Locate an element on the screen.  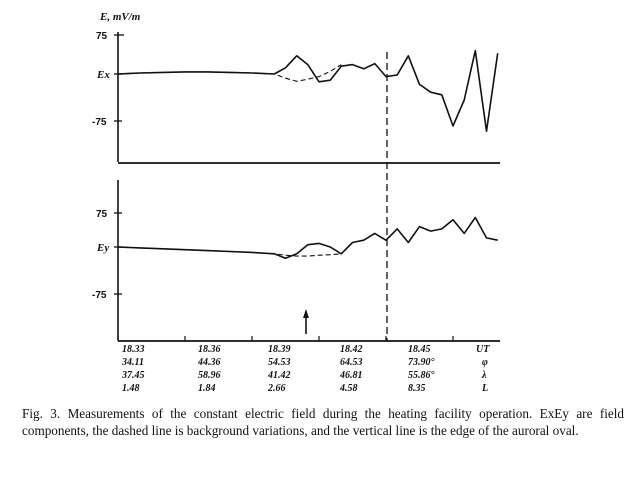
table-col2-row4: 1.84 is located at coordinates (207, 388).